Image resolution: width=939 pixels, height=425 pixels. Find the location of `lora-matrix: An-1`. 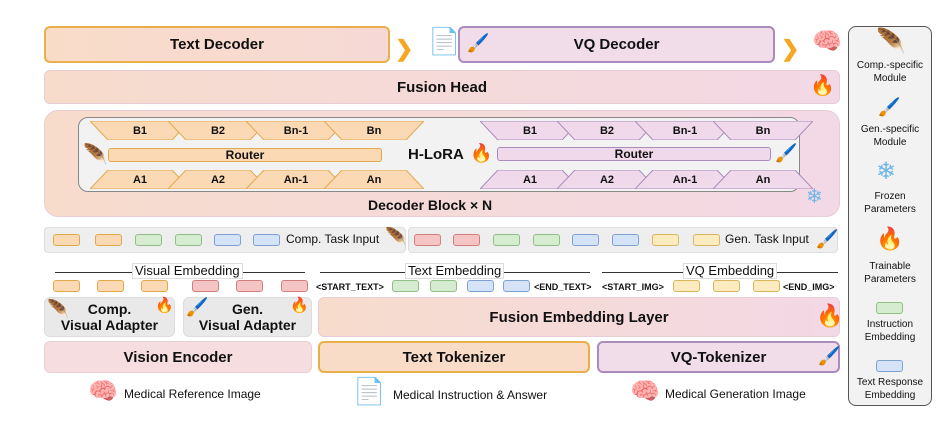

lora-matrix: An-1 is located at coordinates (296, 179).